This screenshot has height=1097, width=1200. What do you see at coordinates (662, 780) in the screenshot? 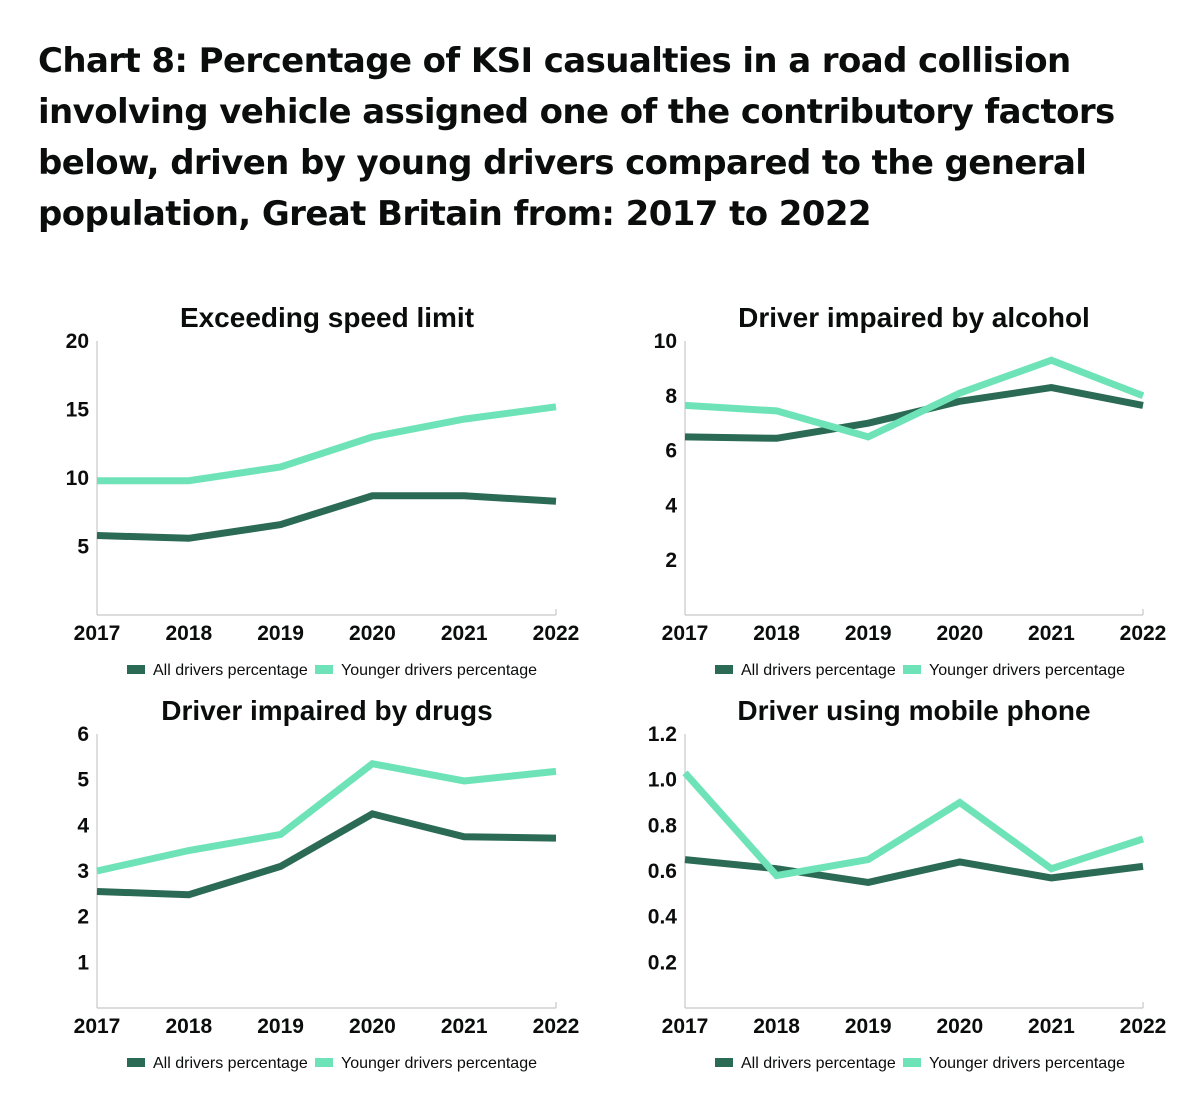
I see `y-tick-label: 1.0` at bounding box center [662, 780].